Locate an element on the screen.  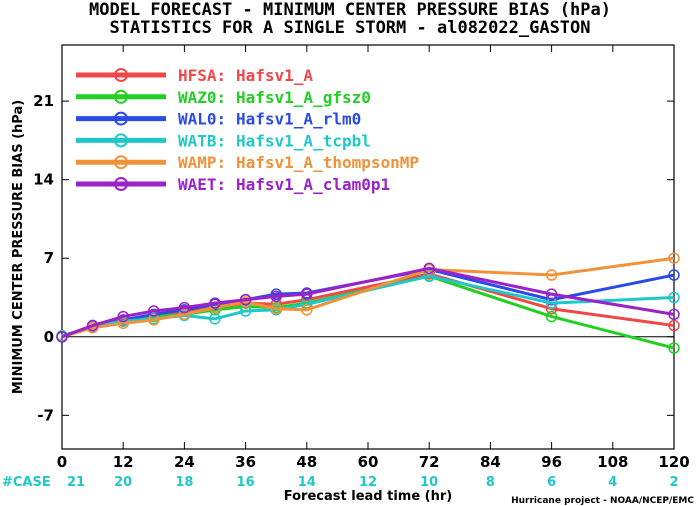
y-tick-label: 7 is located at coordinates (49, 258).